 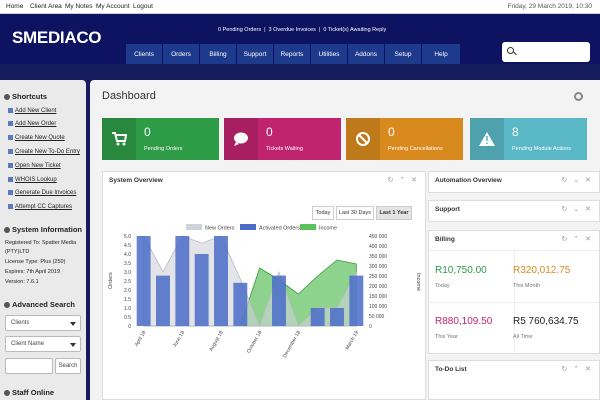 I want to click on y-tick-label: 3.5, so click(x=127, y=264).